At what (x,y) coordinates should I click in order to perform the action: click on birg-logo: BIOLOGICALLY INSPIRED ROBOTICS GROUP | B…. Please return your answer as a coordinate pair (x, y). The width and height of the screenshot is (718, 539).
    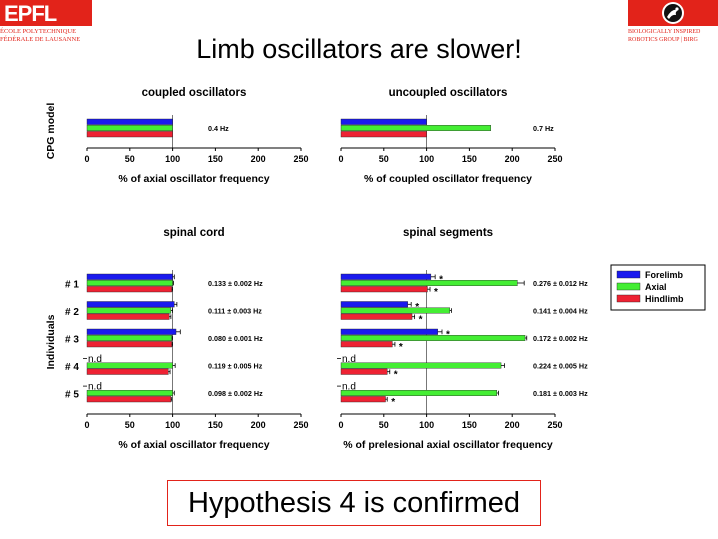
    Looking at the image, I should click on (673, 24).